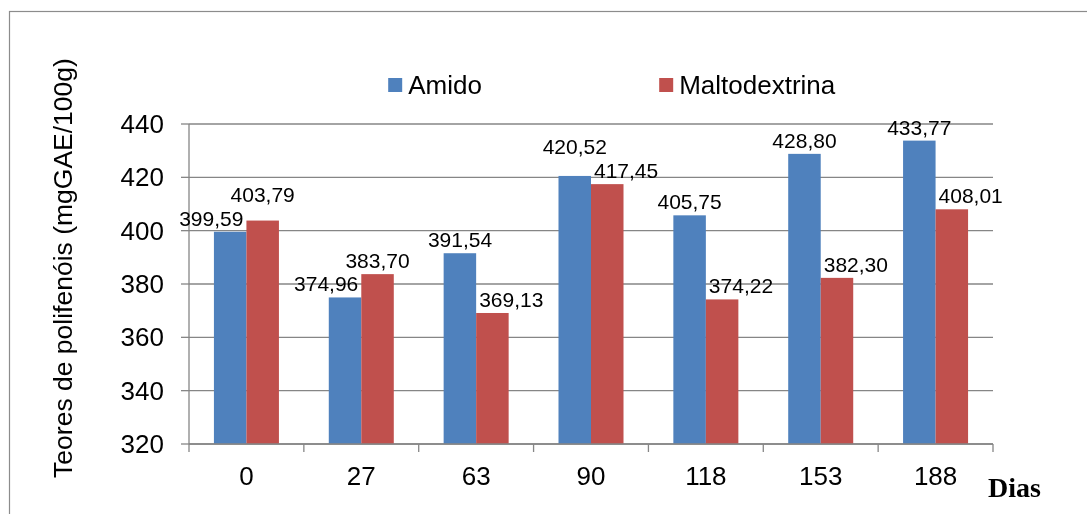 The height and width of the screenshot is (514, 1087). I want to click on y-tick-label: 400, so click(142, 230).